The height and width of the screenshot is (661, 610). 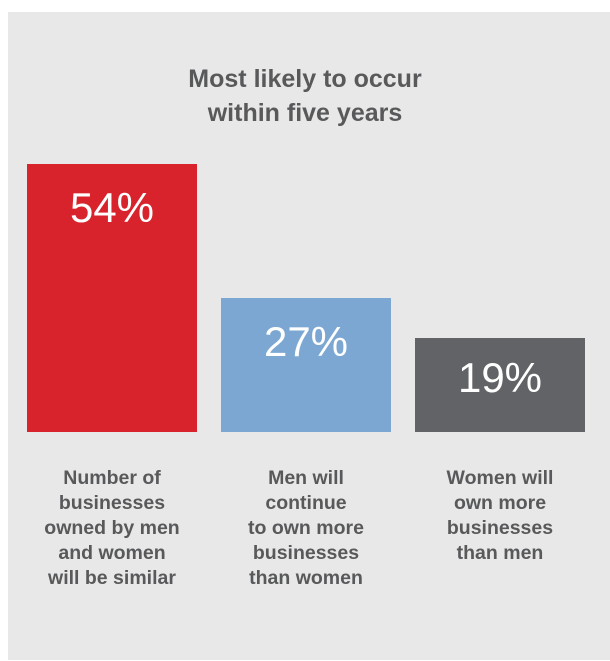 I want to click on bar-men-own-more: 27%, so click(x=306, y=365).